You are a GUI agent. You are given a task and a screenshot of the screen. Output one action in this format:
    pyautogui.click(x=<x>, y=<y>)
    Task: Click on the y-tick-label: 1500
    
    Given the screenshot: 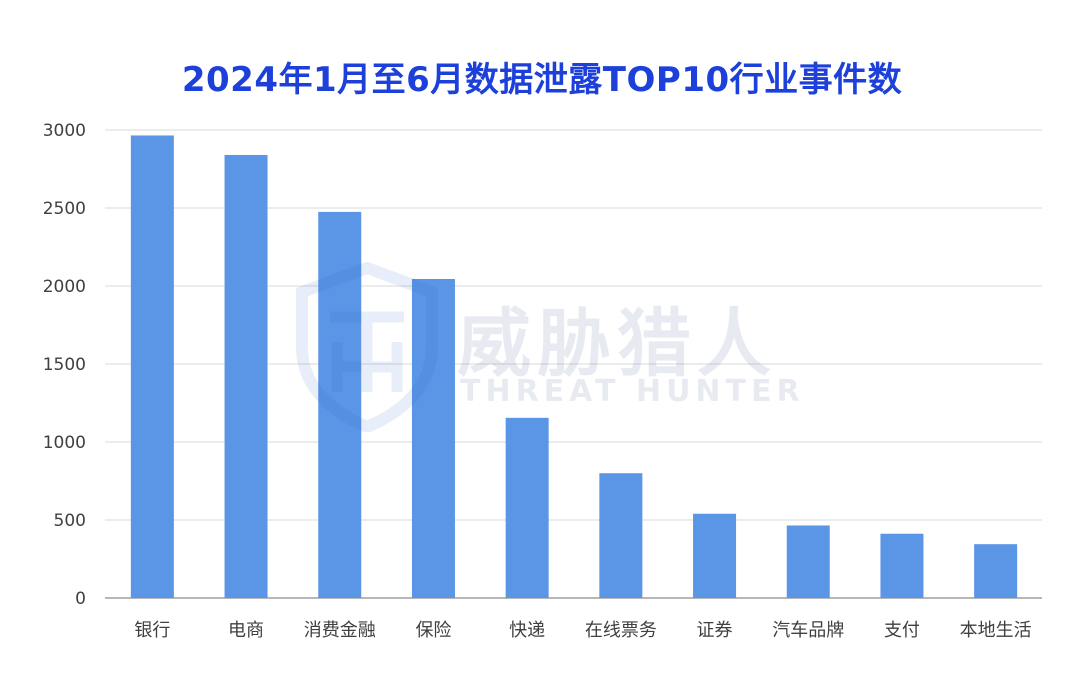 What is the action you would take?
    pyautogui.click(x=64, y=365)
    